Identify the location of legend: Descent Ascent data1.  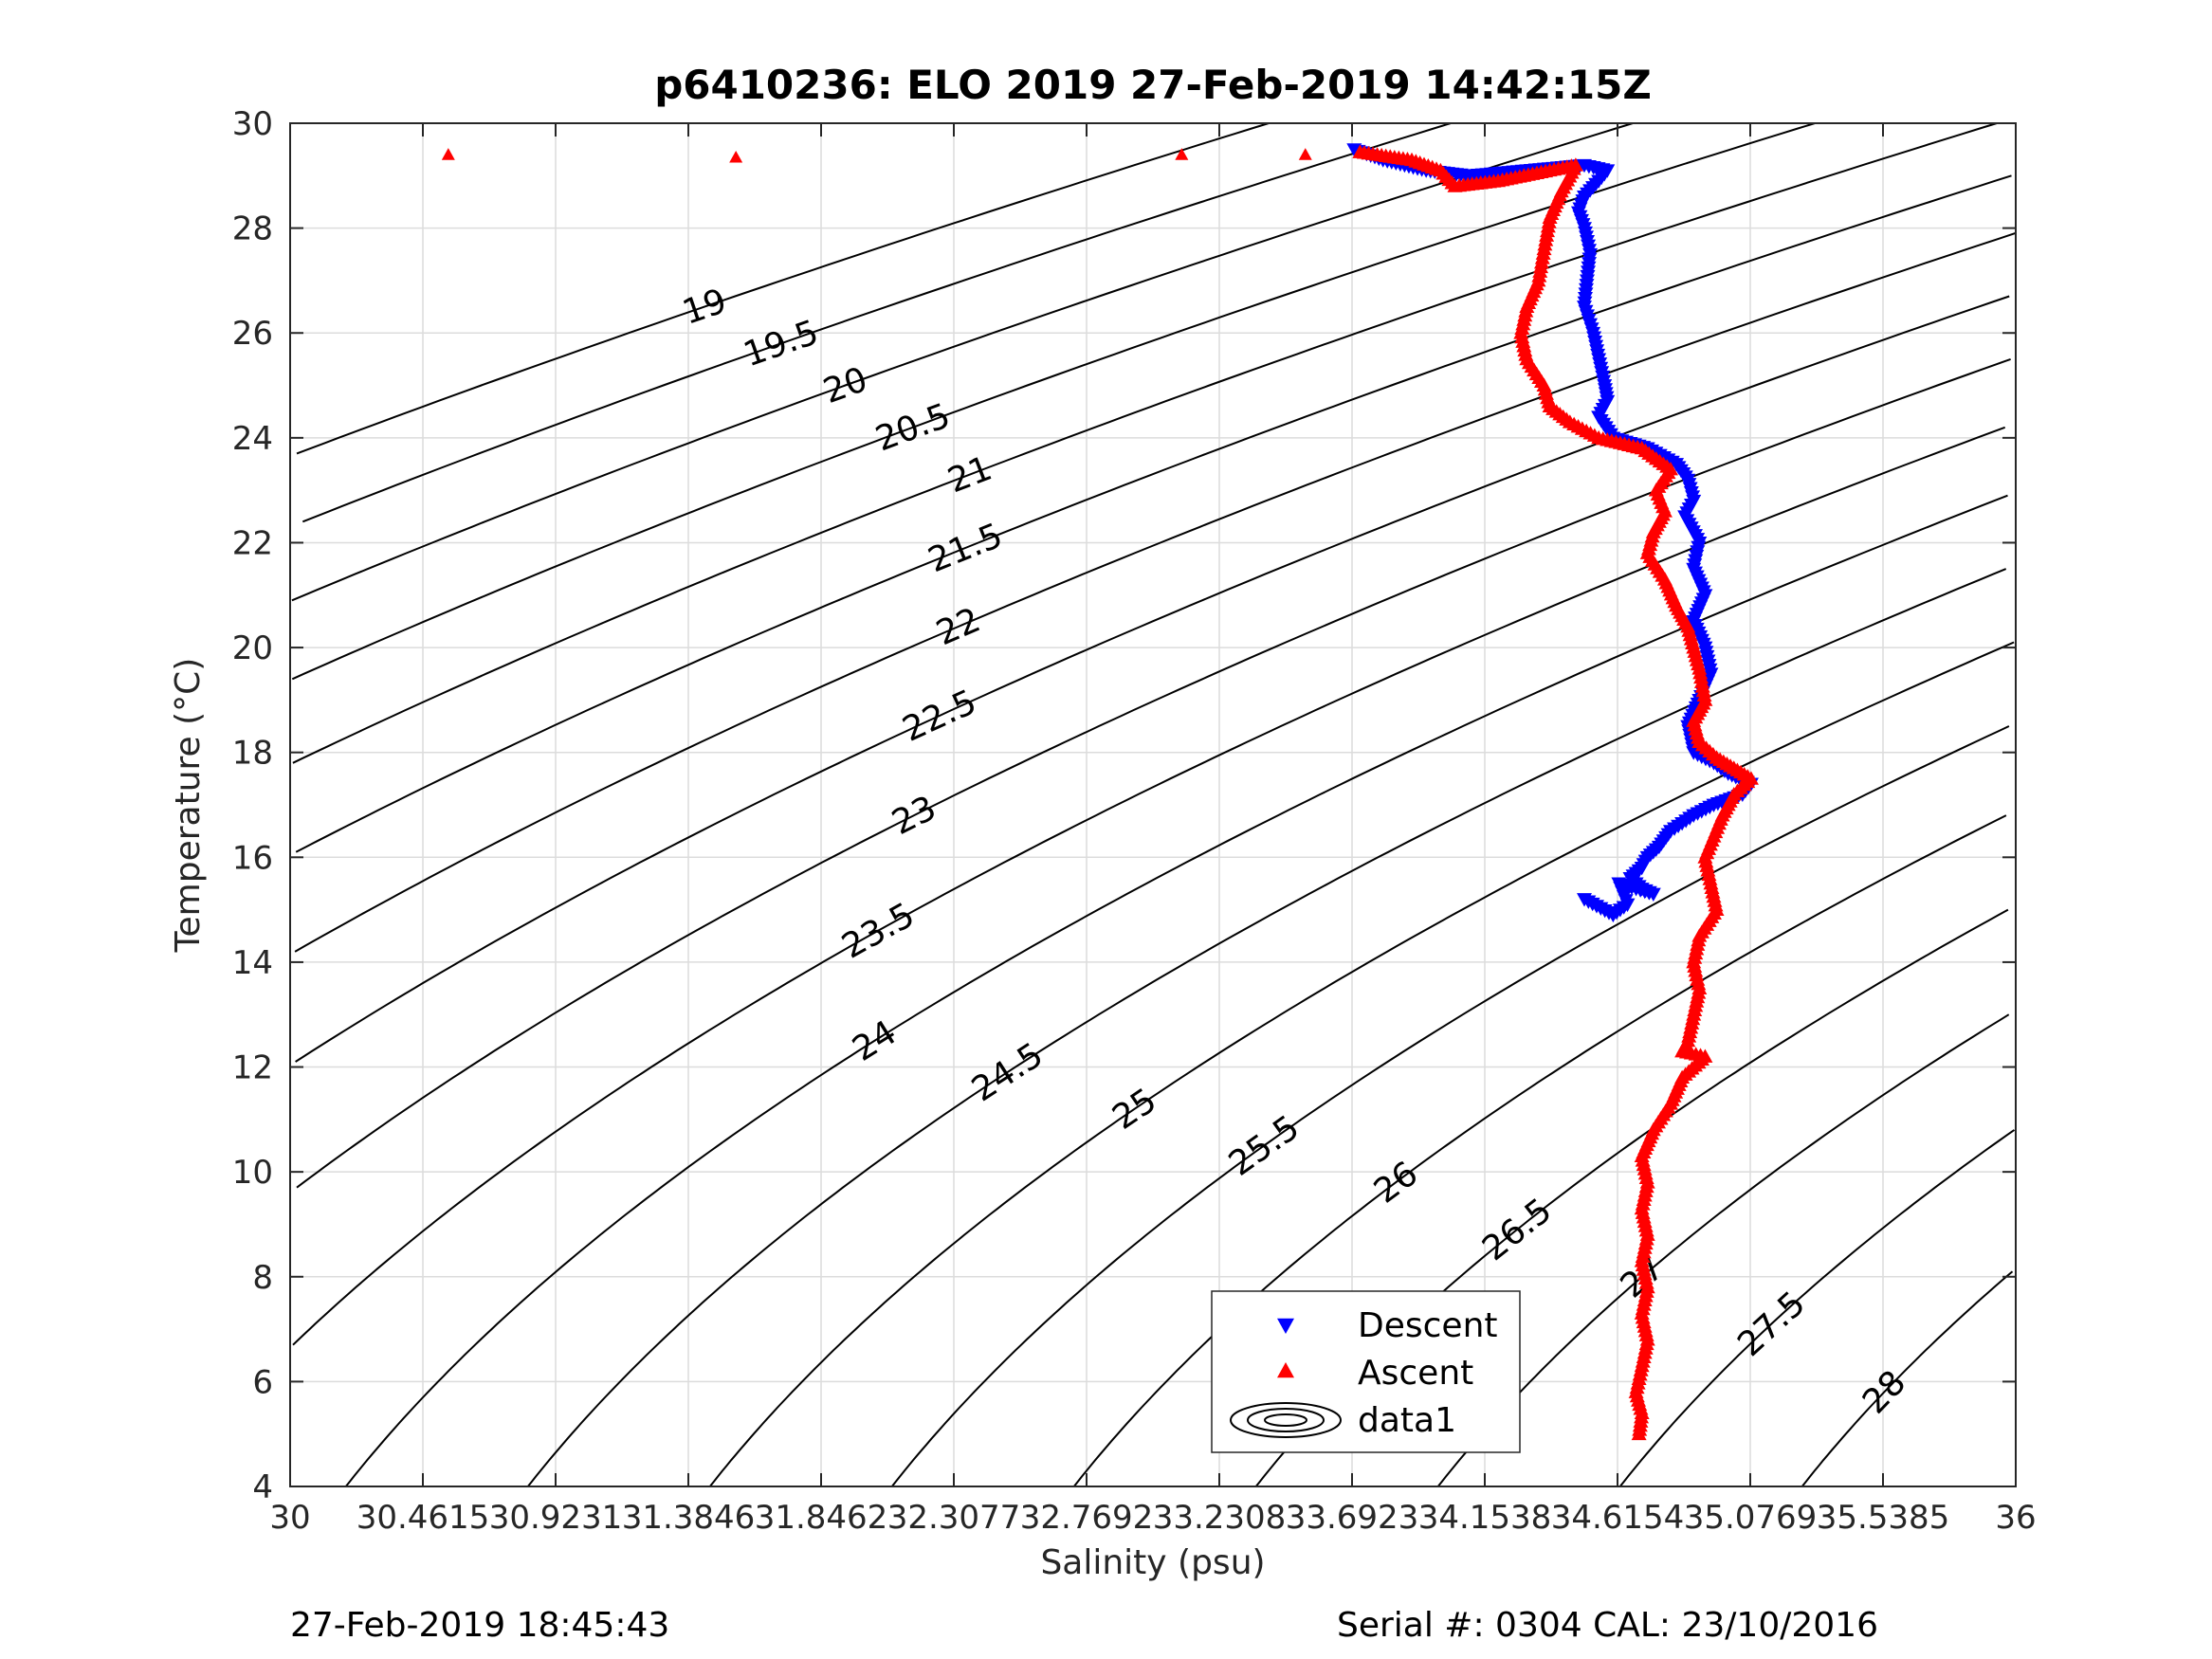
(1366, 1371).